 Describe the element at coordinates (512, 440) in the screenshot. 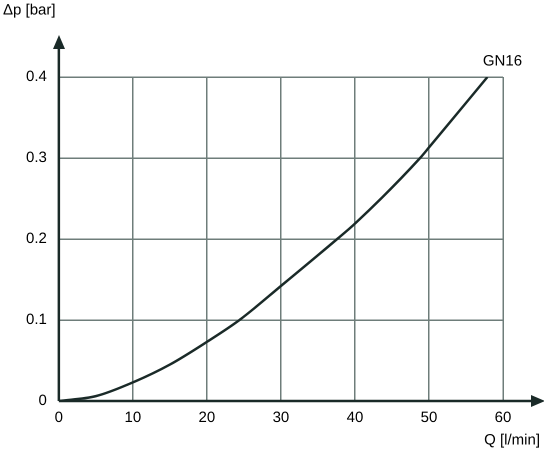

I see `x-axis-title: Q [l/min]` at that location.